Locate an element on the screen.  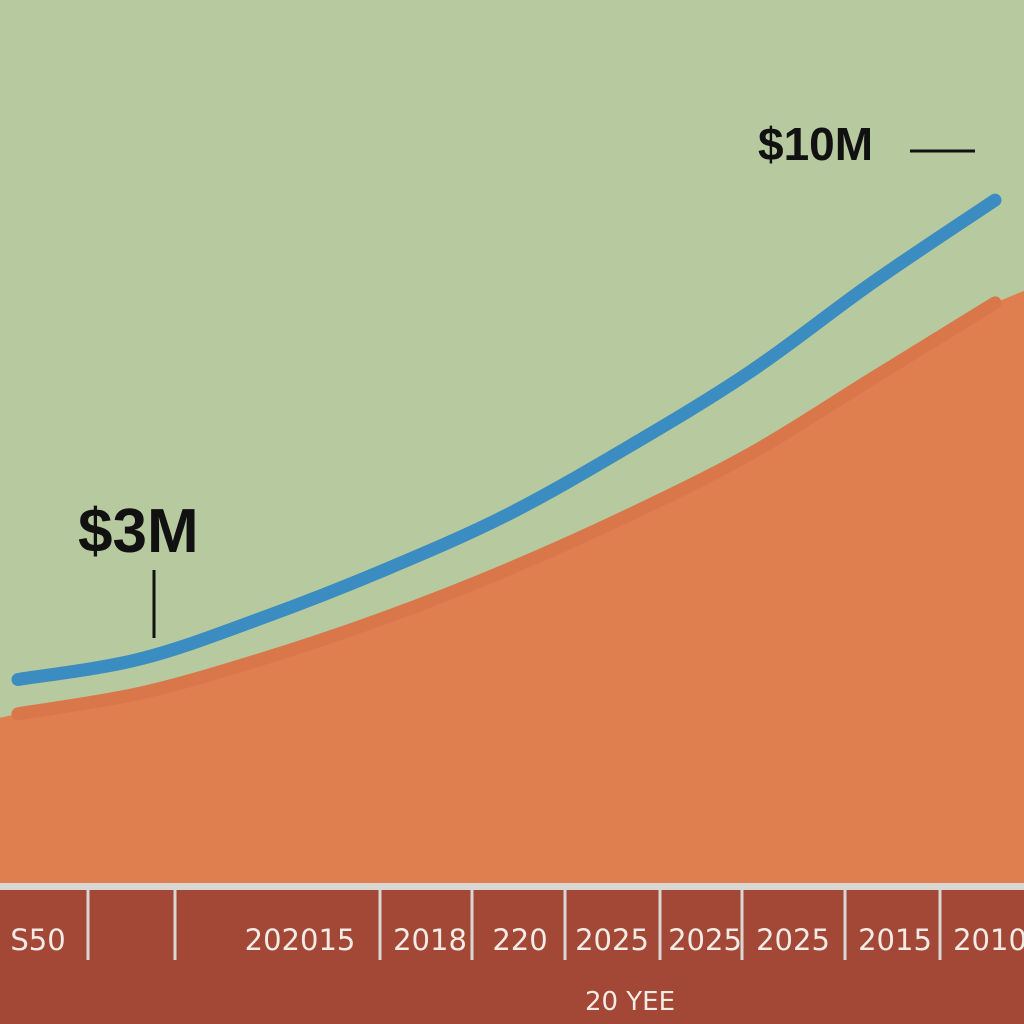
x-tick-label: 202015 is located at coordinates (300, 940).